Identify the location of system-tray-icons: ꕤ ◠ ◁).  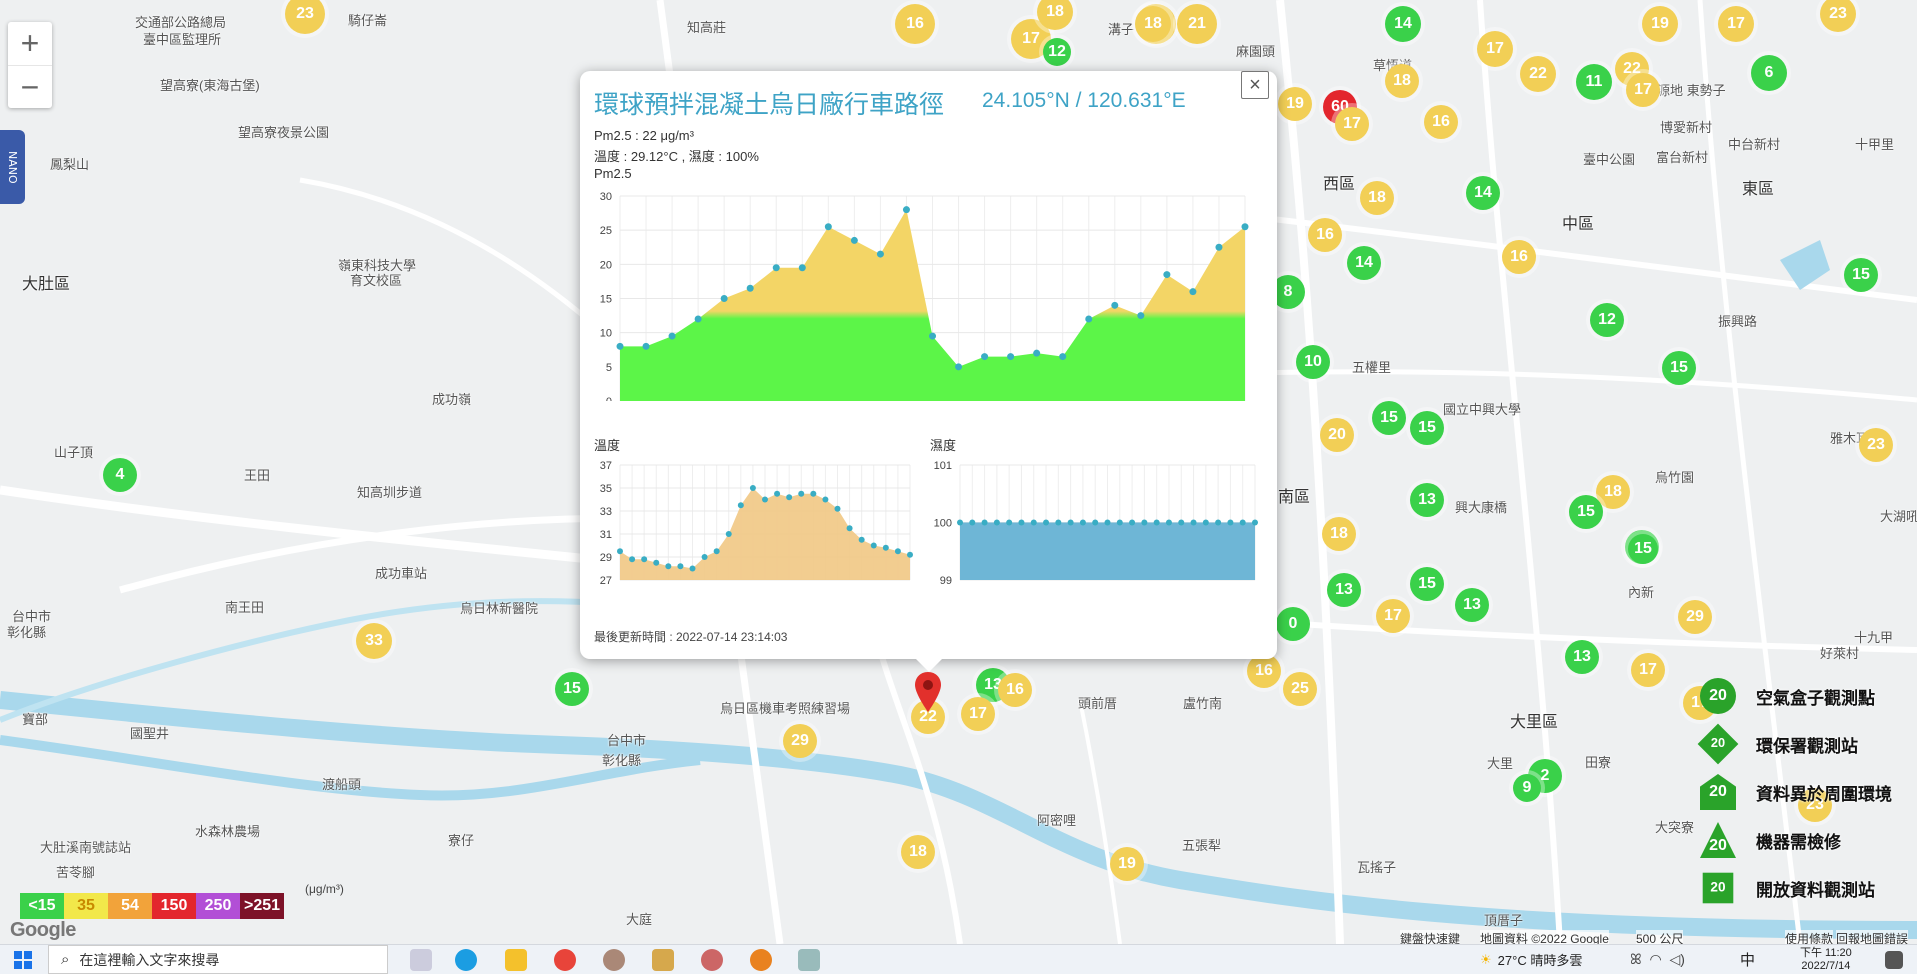
(1657, 959).